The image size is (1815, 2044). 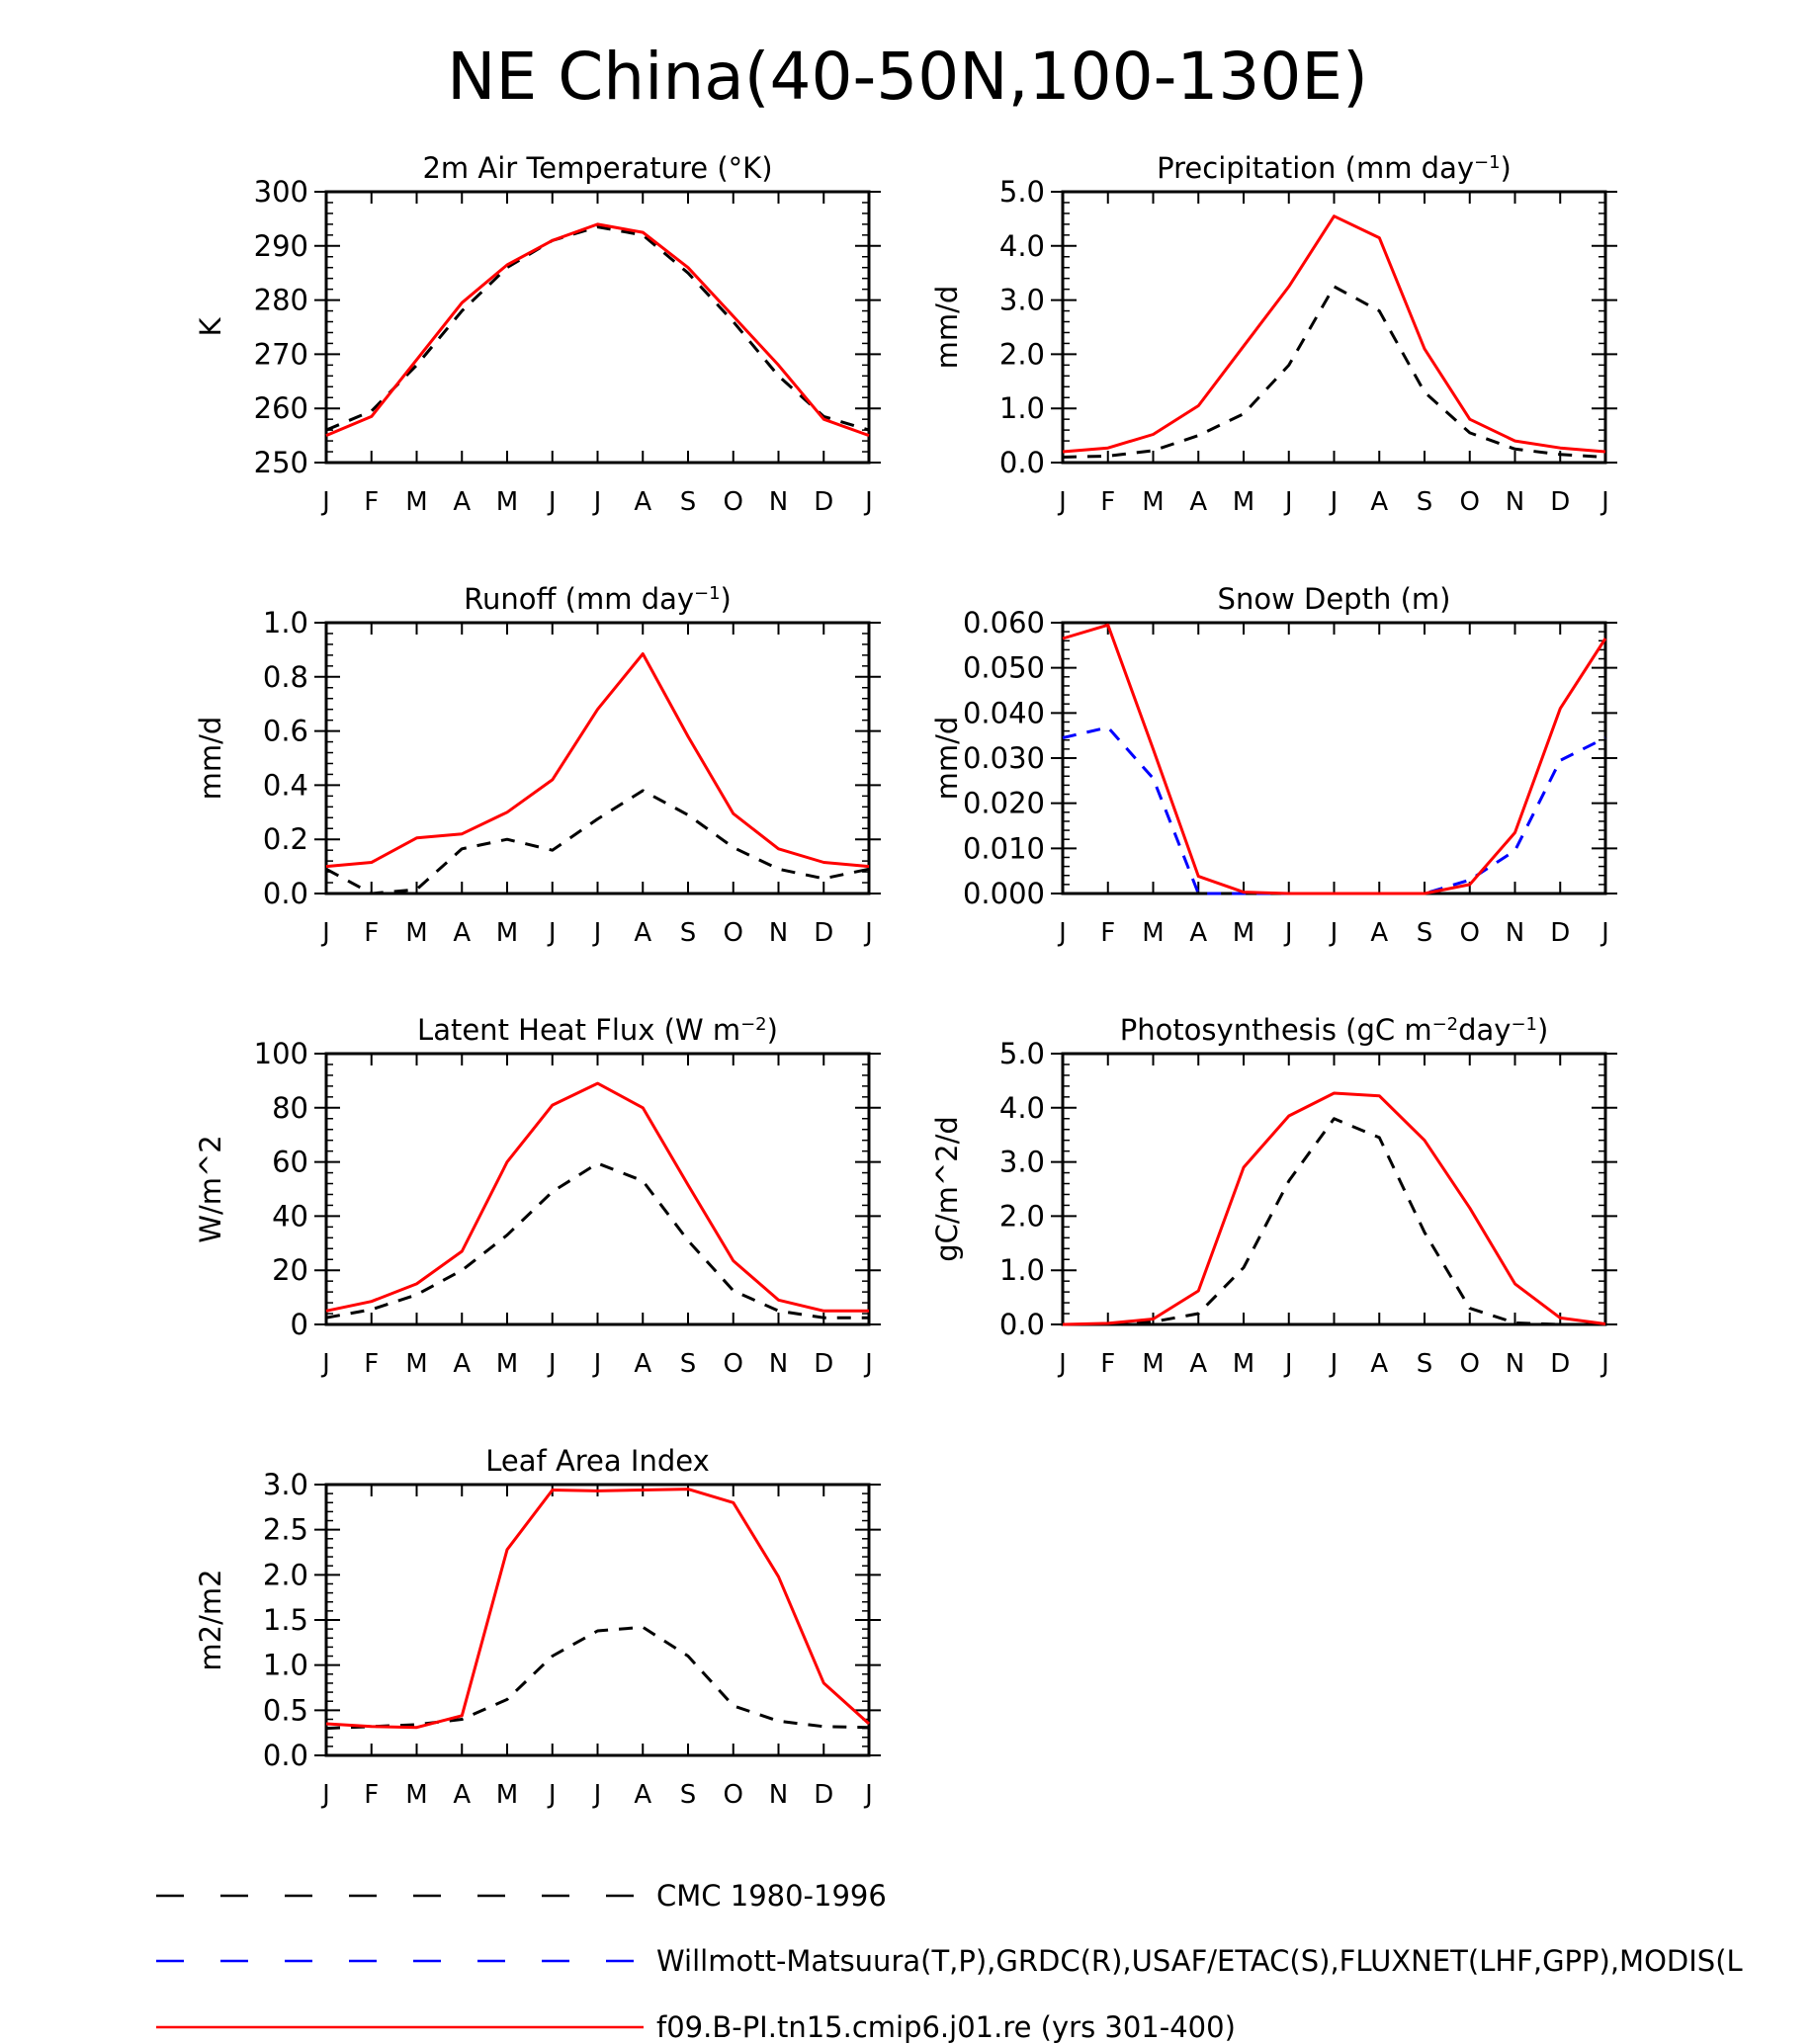 I want to click on y-tick-label: 100, so click(x=281, y=1053).